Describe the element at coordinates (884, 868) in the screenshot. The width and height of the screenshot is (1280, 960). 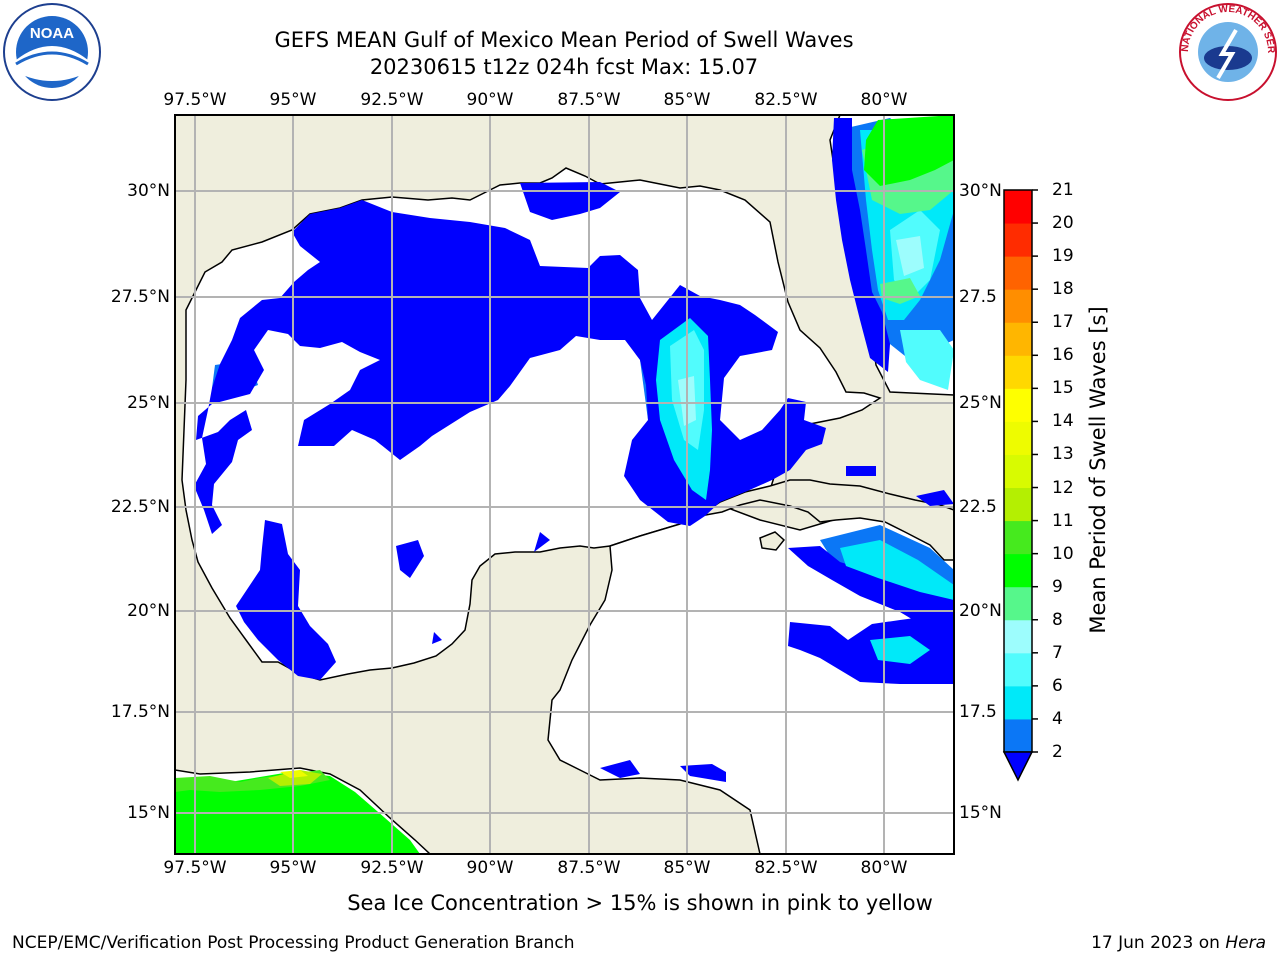
I see `lon-tick-bottom: 80°W` at that location.